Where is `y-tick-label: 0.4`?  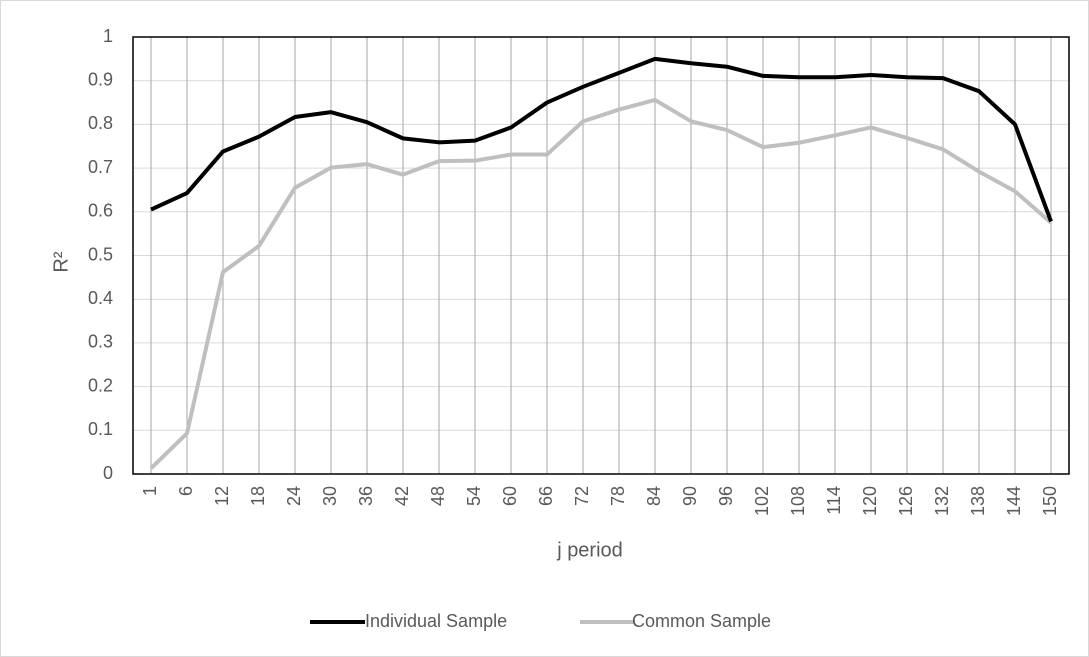
y-tick-label: 0.4 is located at coordinates (100, 298).